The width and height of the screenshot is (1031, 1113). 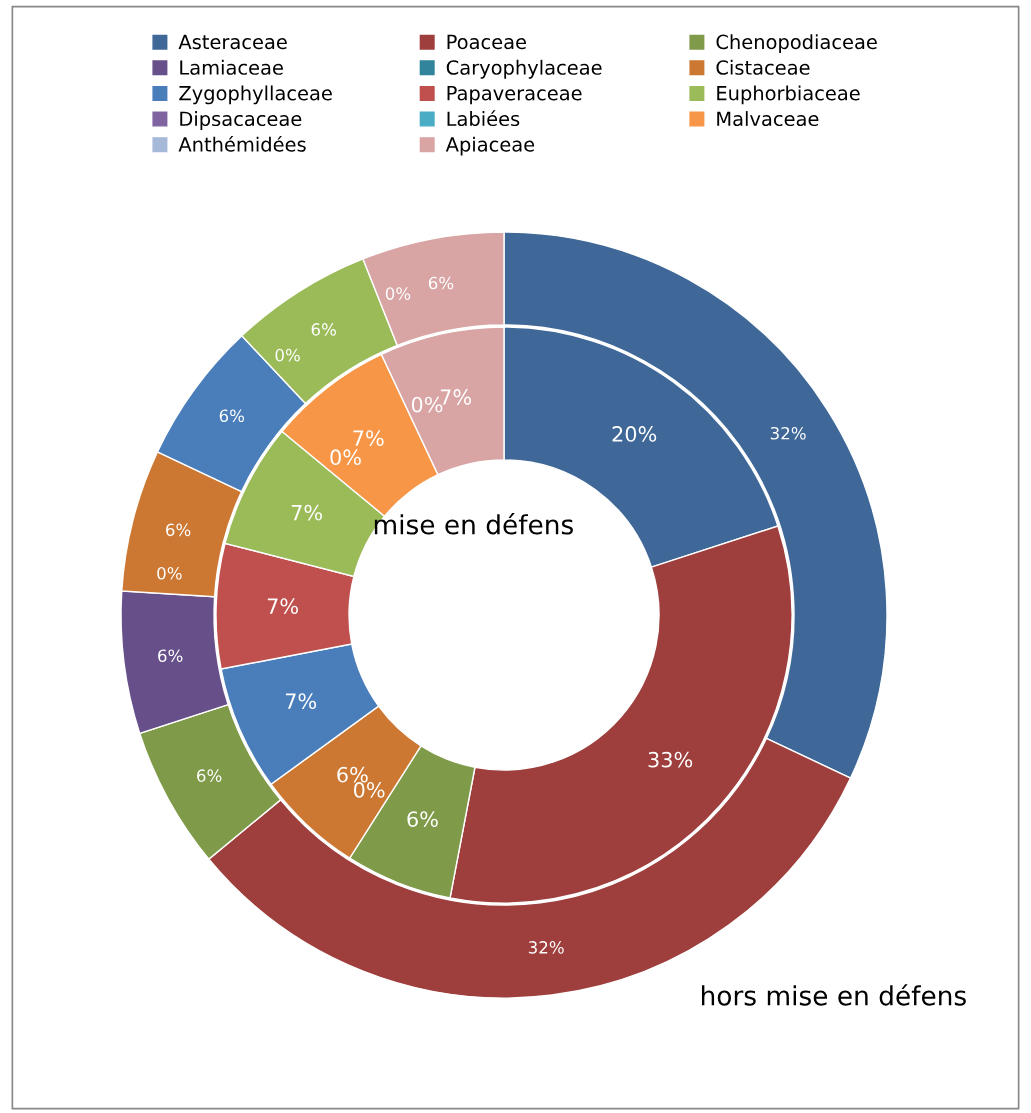 What do you see at coordinates (833, 995) in the screenshot?
I see `slice-label: hors mise en défens` at bounding box center [833, 995].